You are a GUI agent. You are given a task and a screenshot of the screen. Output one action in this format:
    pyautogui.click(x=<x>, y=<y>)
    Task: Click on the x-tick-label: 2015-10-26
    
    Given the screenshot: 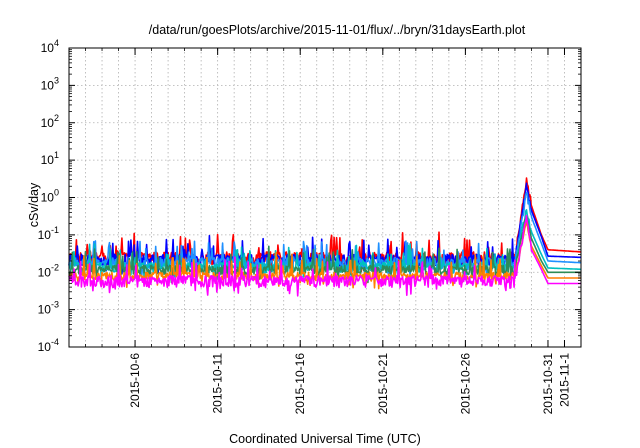 What is the action you would take?
    pyautogui.click(x=465, y=384)
    